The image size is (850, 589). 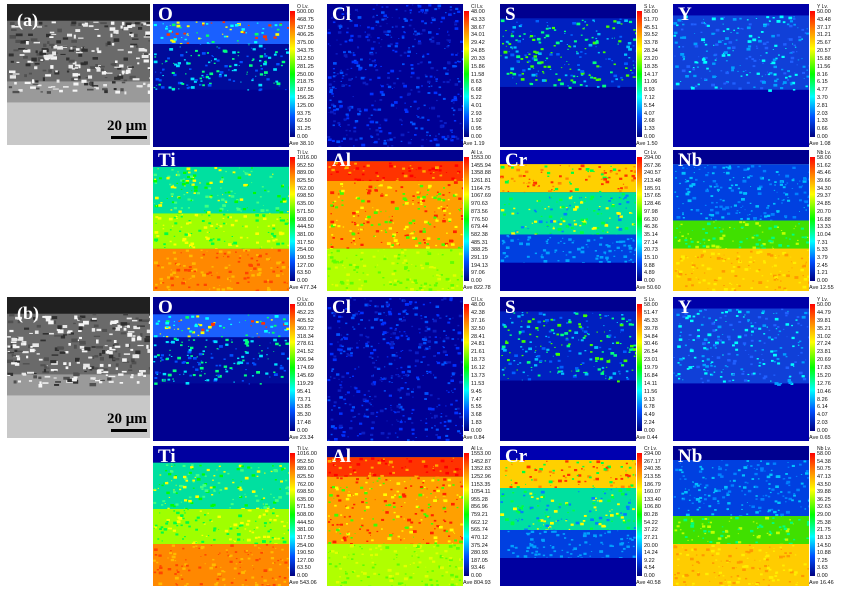 What do you see at coordinates (651, 344) in the screenshot?
I see `color-scale-tick-label: 30.46` at bounding box center [651, 344].